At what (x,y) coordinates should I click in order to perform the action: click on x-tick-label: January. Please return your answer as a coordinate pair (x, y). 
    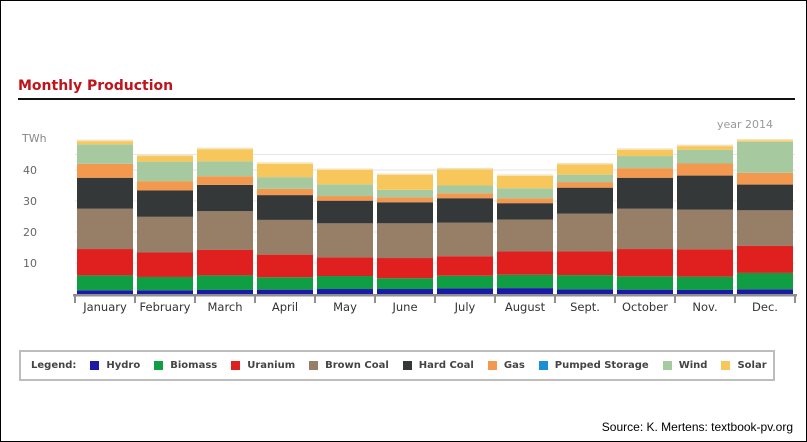
    Looking at the image, I should click on (104, 307).